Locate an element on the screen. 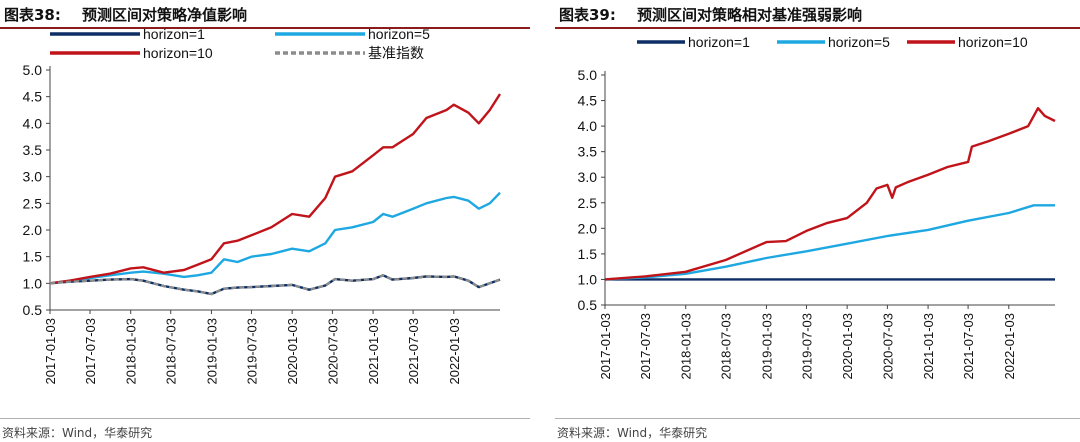  figure-number: 图表39: is located at coordinates (587, 15).